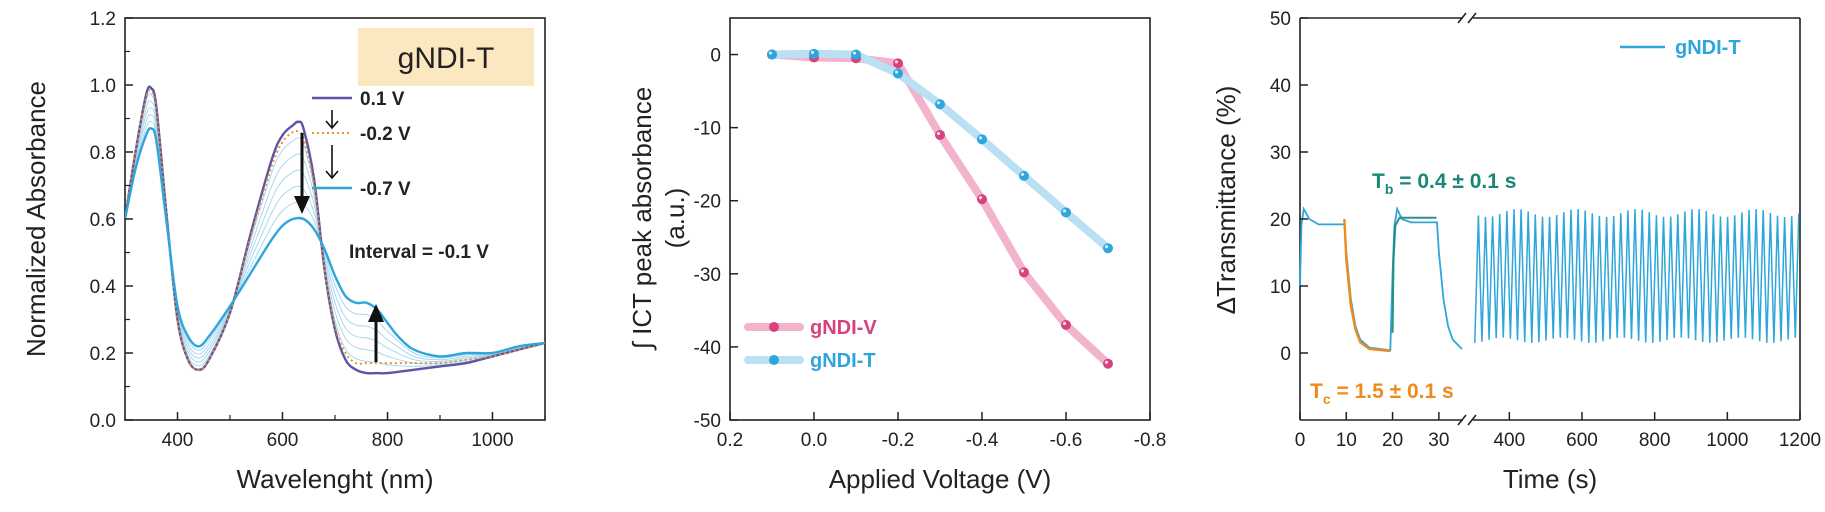 Image resolution: width=1825 pixels, height=512 pixels. What do you see at coordinates (1708, 48) in the screenshot?
I see `legend-label: gNDI-T` at bounding box center [1708, 48].